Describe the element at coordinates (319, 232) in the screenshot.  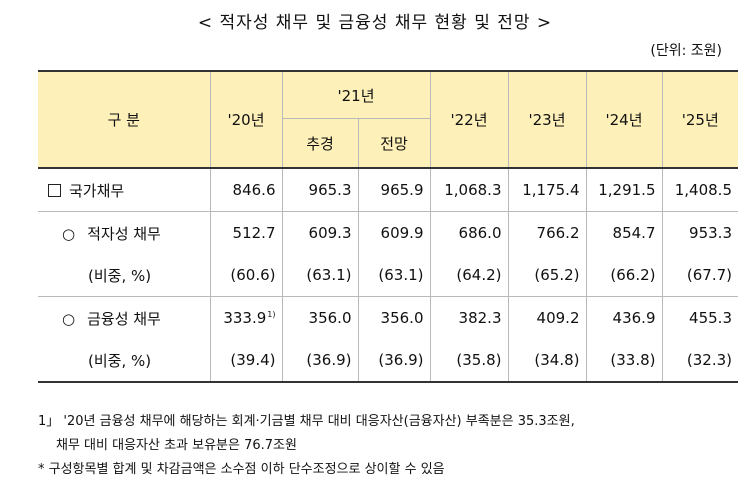
I see `table-cell: 609.3` at that location.